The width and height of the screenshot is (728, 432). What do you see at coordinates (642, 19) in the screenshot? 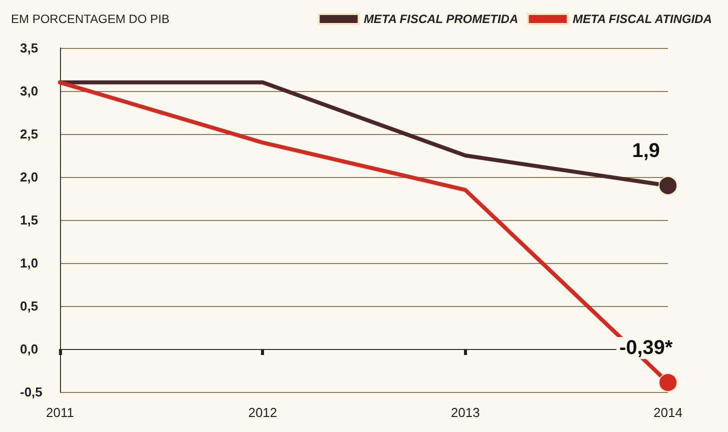
I see `legend-label: META FISCAL ATINGIDA` at bounding box center [642, 19].